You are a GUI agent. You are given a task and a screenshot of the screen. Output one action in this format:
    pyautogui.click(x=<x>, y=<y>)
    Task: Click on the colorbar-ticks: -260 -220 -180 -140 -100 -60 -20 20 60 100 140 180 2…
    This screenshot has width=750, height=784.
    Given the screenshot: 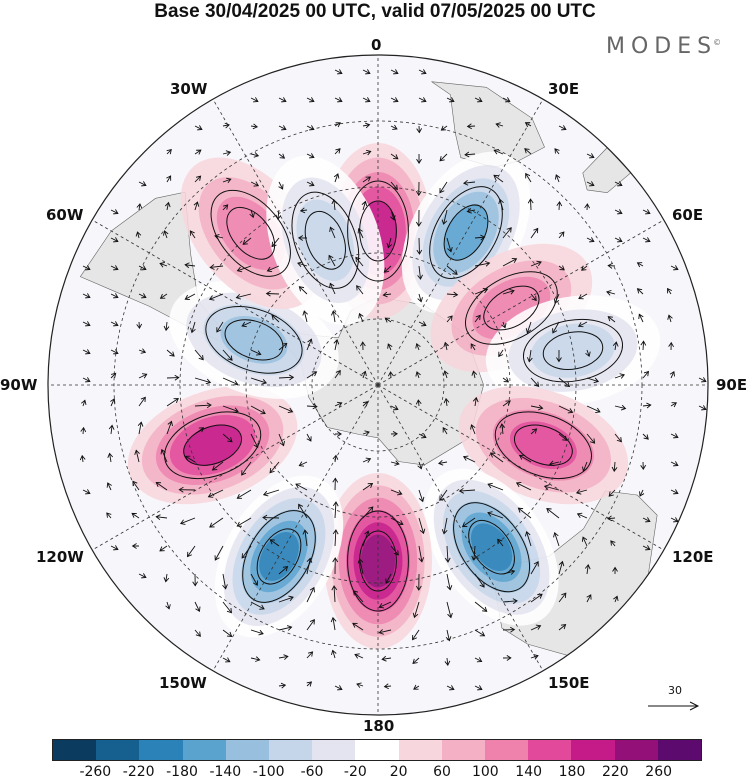 What is the action you would take?
    pyautogui.click(x=375, y=774)
    